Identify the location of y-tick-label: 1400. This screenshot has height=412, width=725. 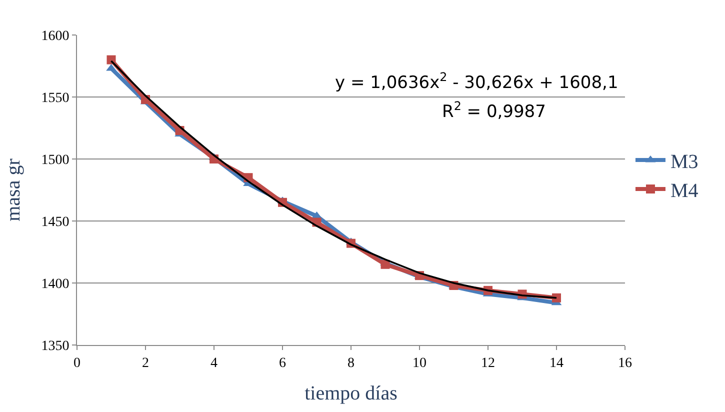
(55, 284).